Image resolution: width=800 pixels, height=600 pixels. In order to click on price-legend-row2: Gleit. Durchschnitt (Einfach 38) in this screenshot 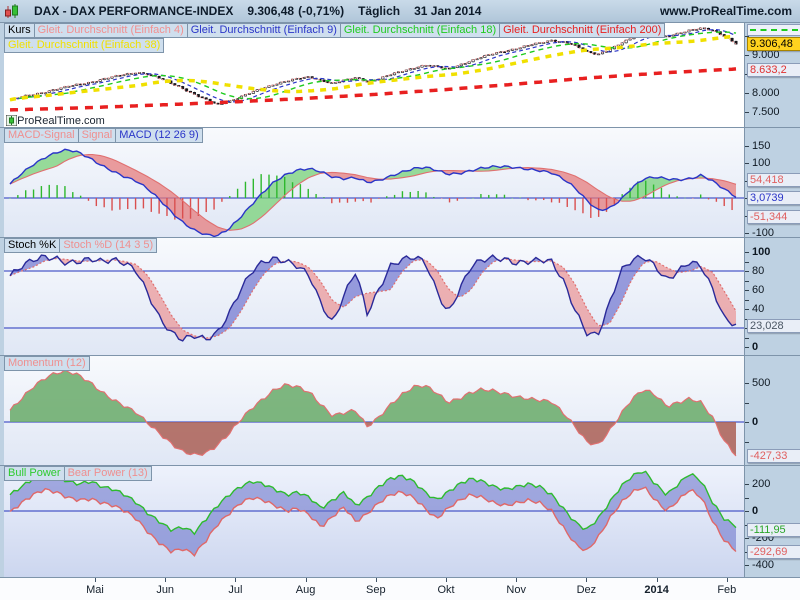, I will do `click(84, 45)`.